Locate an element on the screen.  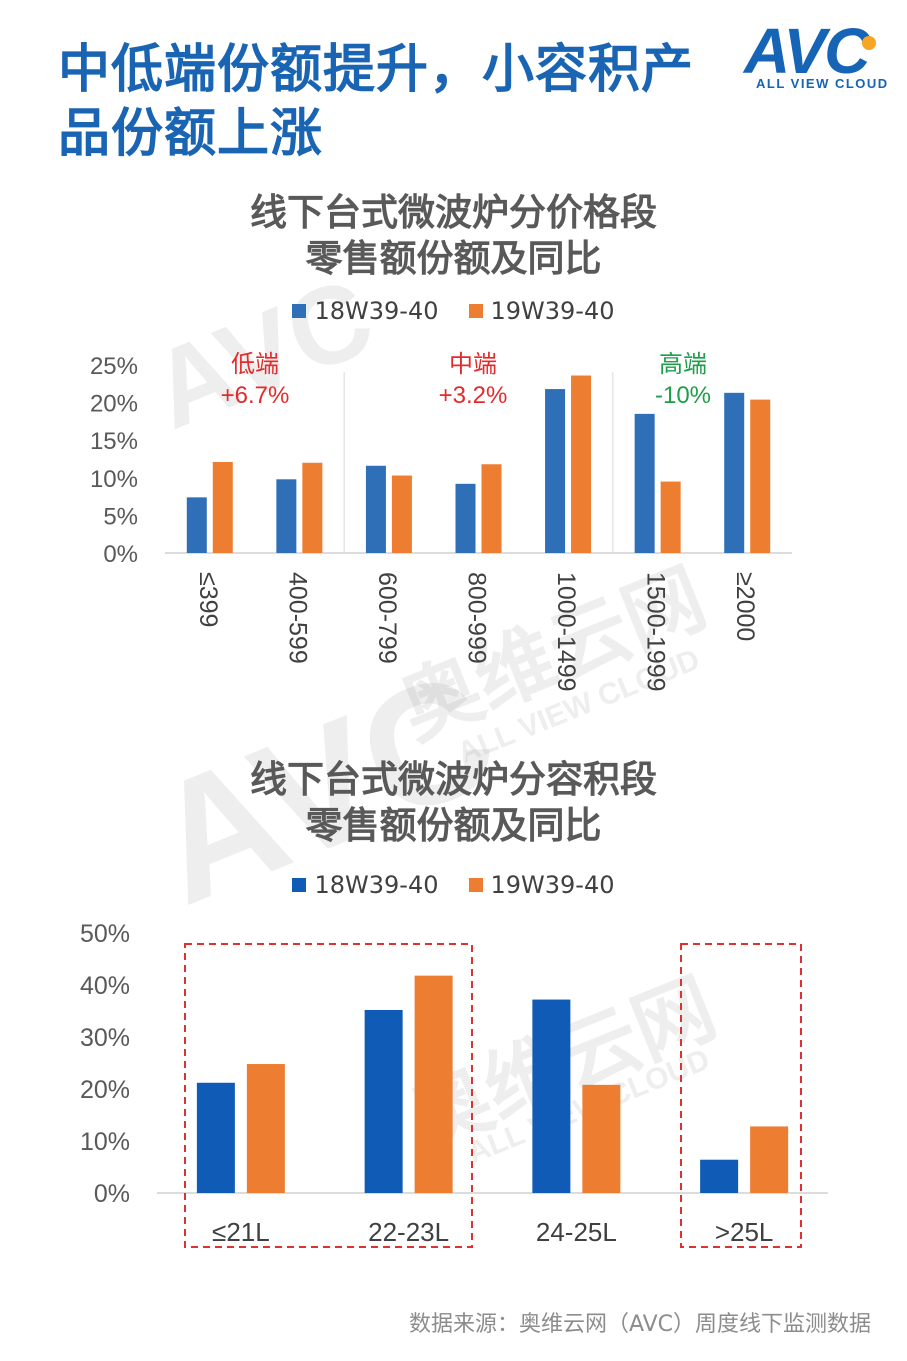
y-tick-label: 15% is located at coordinates (114, 441).